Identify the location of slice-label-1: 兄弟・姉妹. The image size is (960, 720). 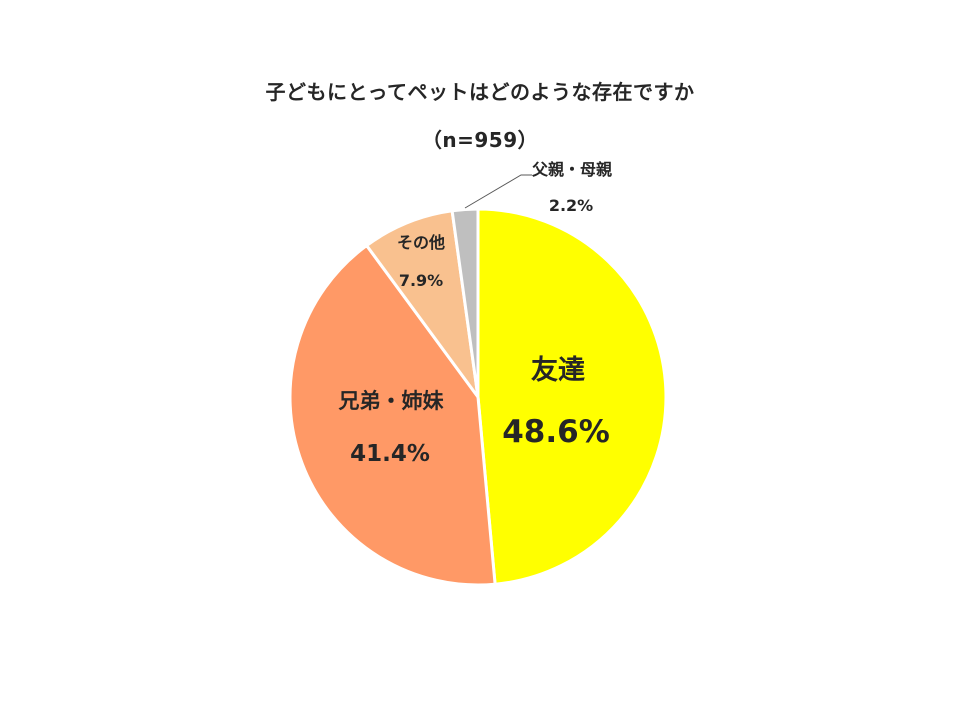
(391, 401).